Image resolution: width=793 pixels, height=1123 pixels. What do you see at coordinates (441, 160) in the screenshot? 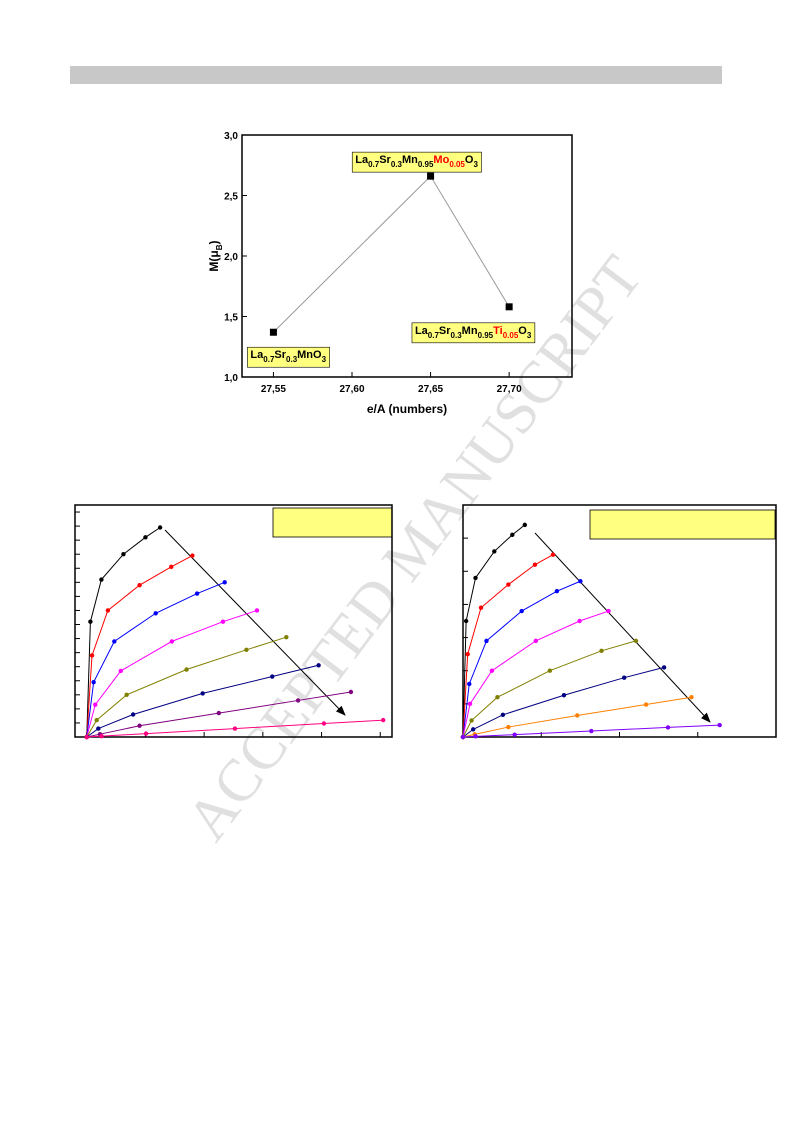
I see `text-segment: Mo` at bounding box center [441, 160].